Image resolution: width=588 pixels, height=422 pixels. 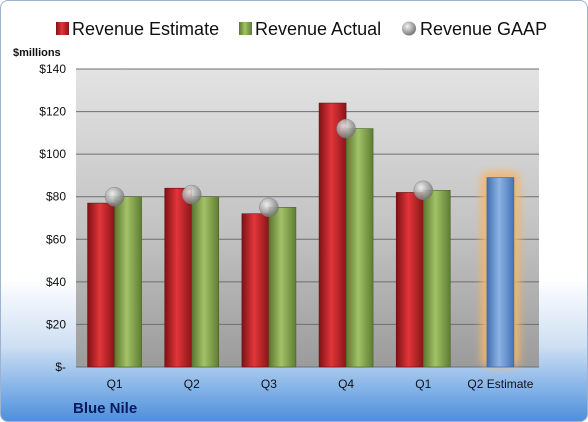 What do you see at coordinates (269, 384) in the screenshot?
I see `x-tick-label: Q3` at bounding box center [269, 384].